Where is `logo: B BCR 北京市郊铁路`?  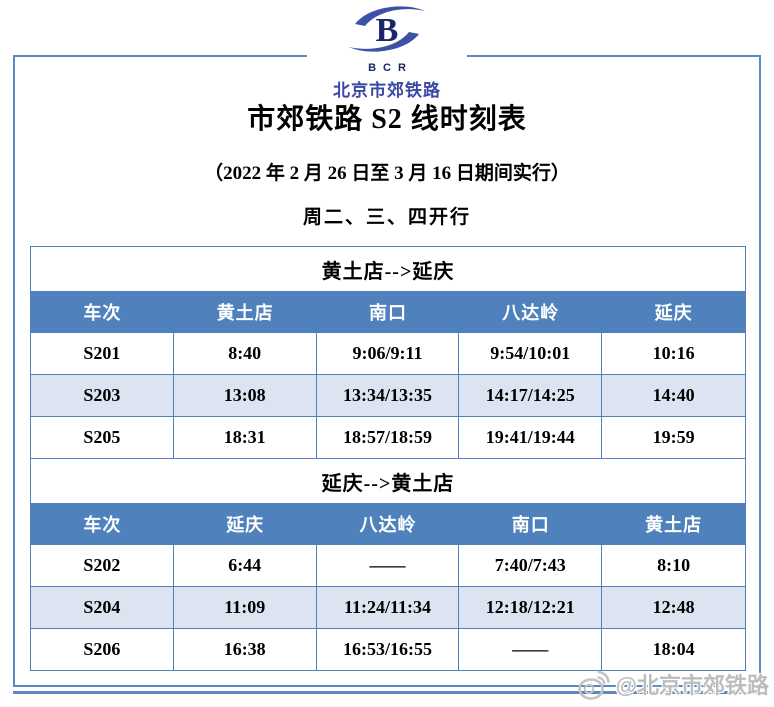
logo: B BCR 北京市郊铁路 is located at coordinates (387, 51).